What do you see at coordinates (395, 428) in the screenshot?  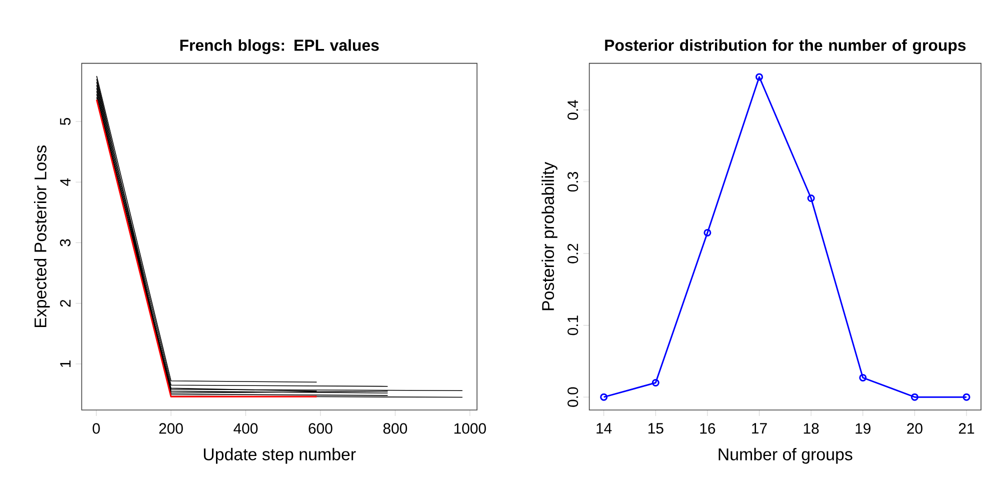 I see `x-tick-label: 800` at bounding box center [395, 428].